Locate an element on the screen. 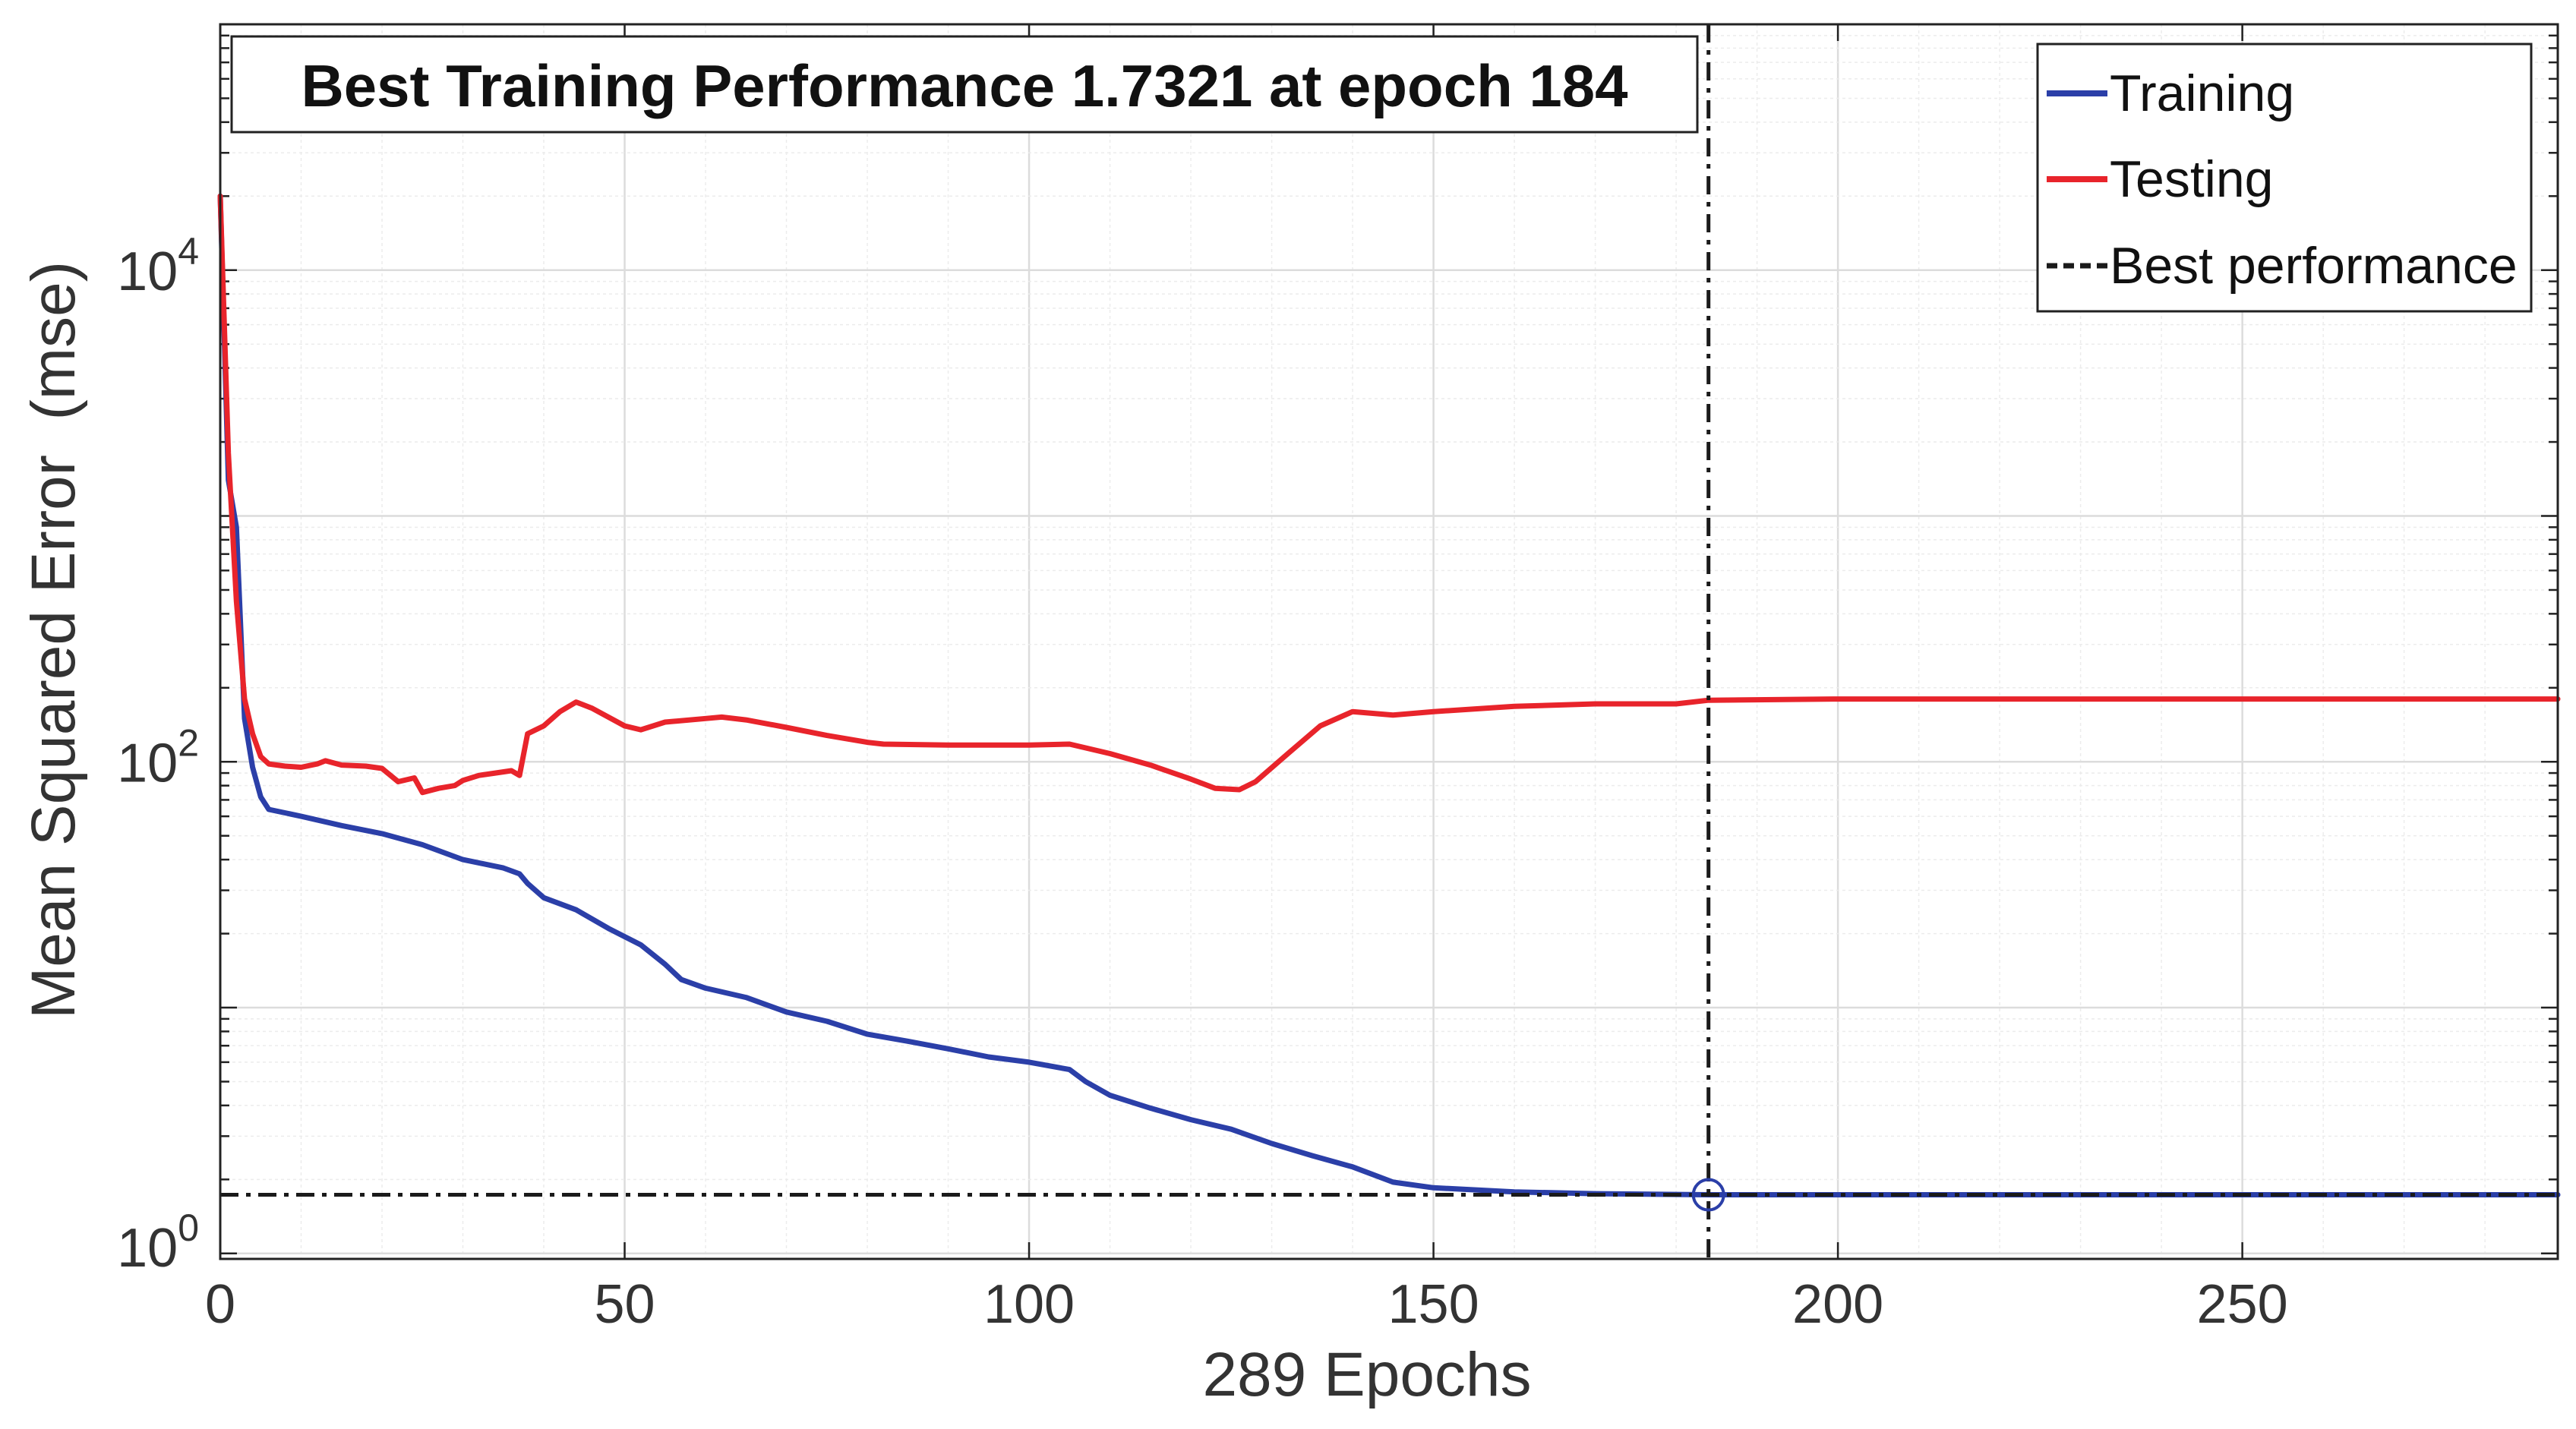 Image resolution: width=2576 pixels, height=1429 pixels. legend-label-best: Best performance is located at coordinates (2314, 266).